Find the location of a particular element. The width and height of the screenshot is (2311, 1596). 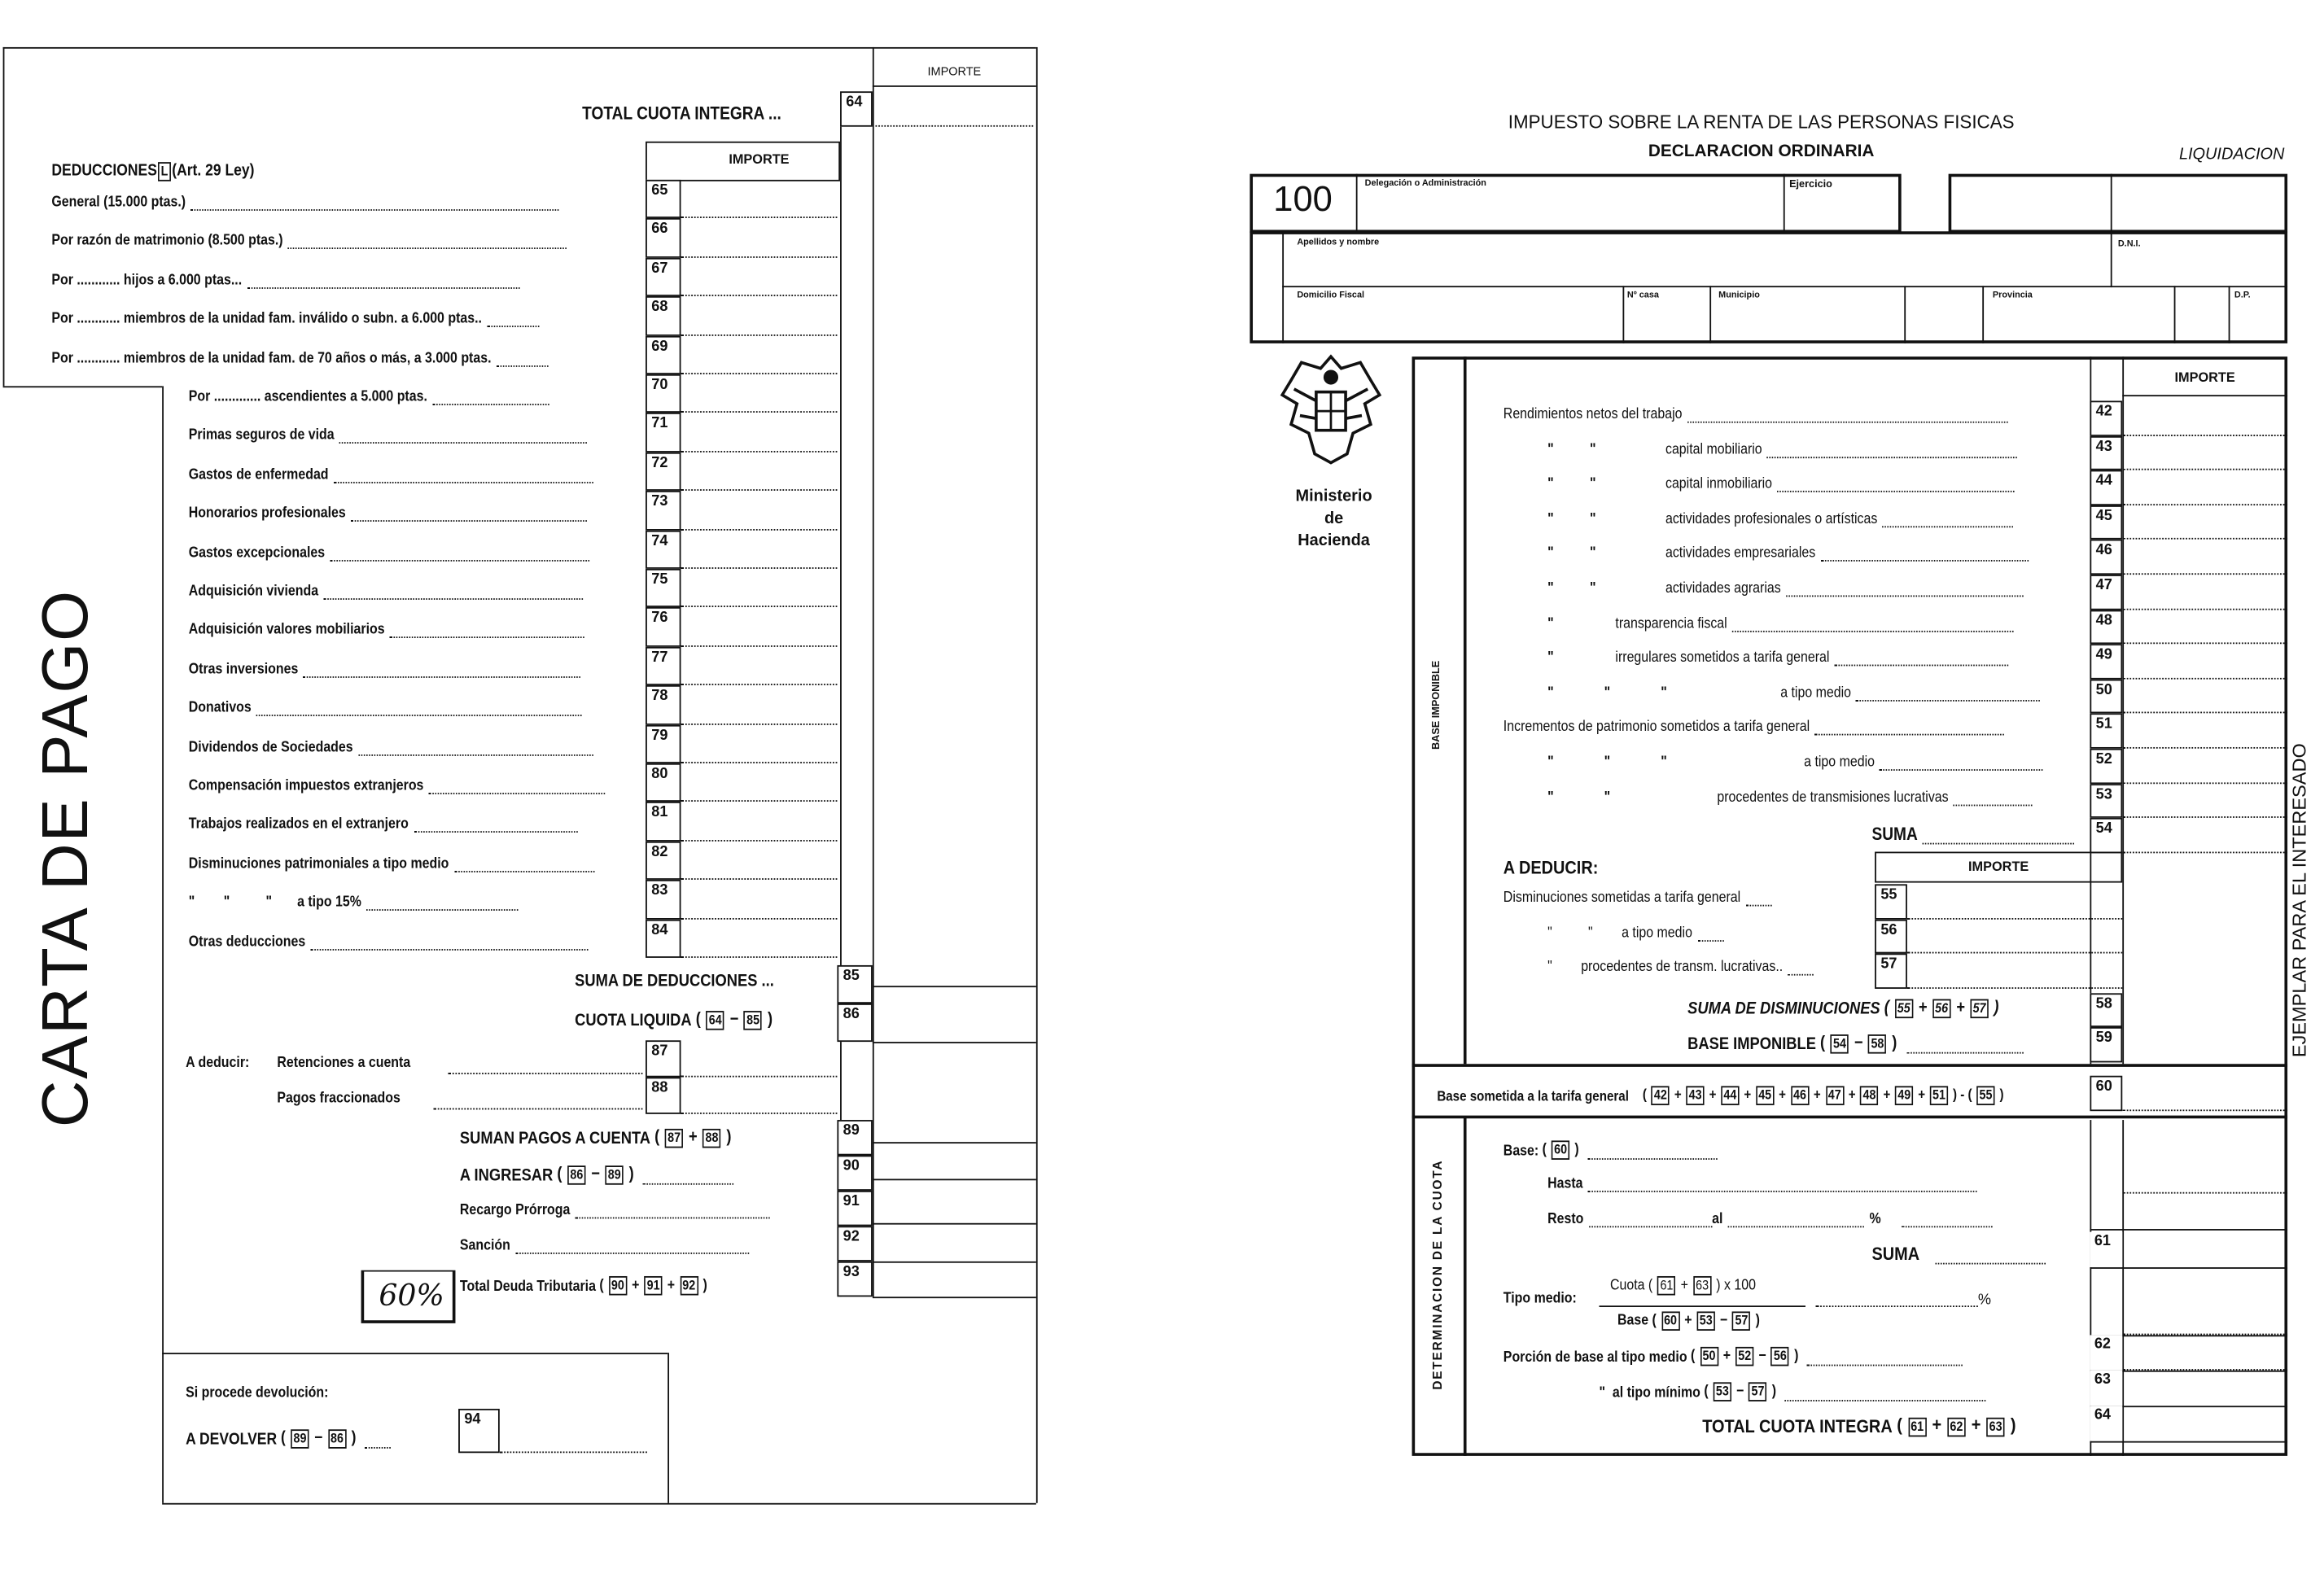

box-70: 70 is located at coordinates (663, 393).